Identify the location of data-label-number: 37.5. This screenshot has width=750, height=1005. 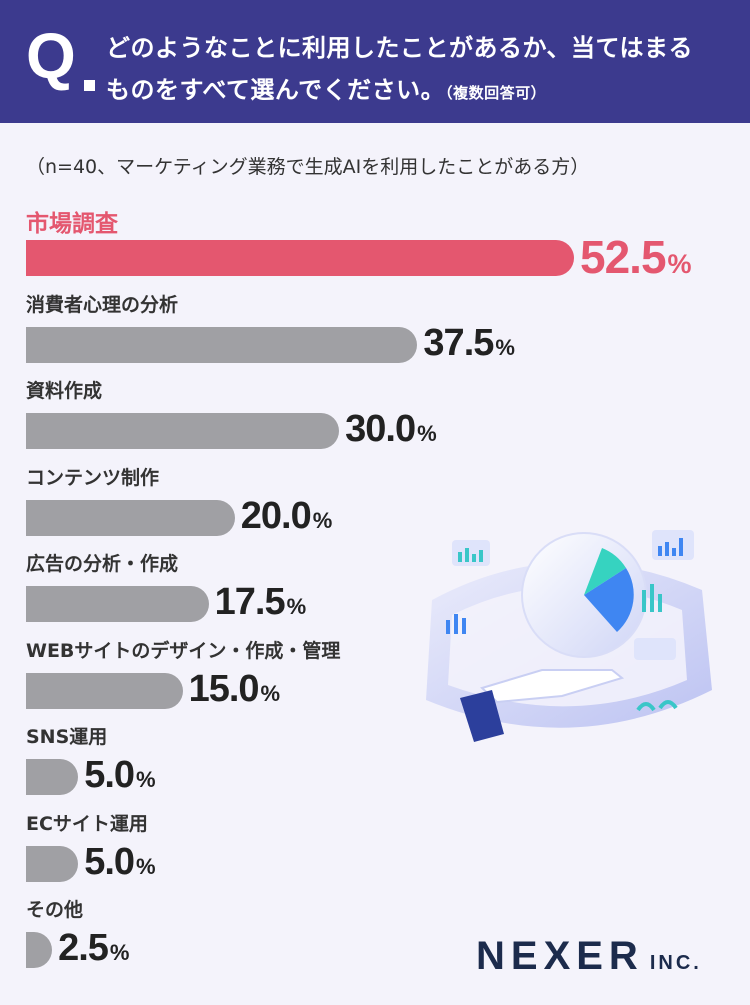
(458, 342).